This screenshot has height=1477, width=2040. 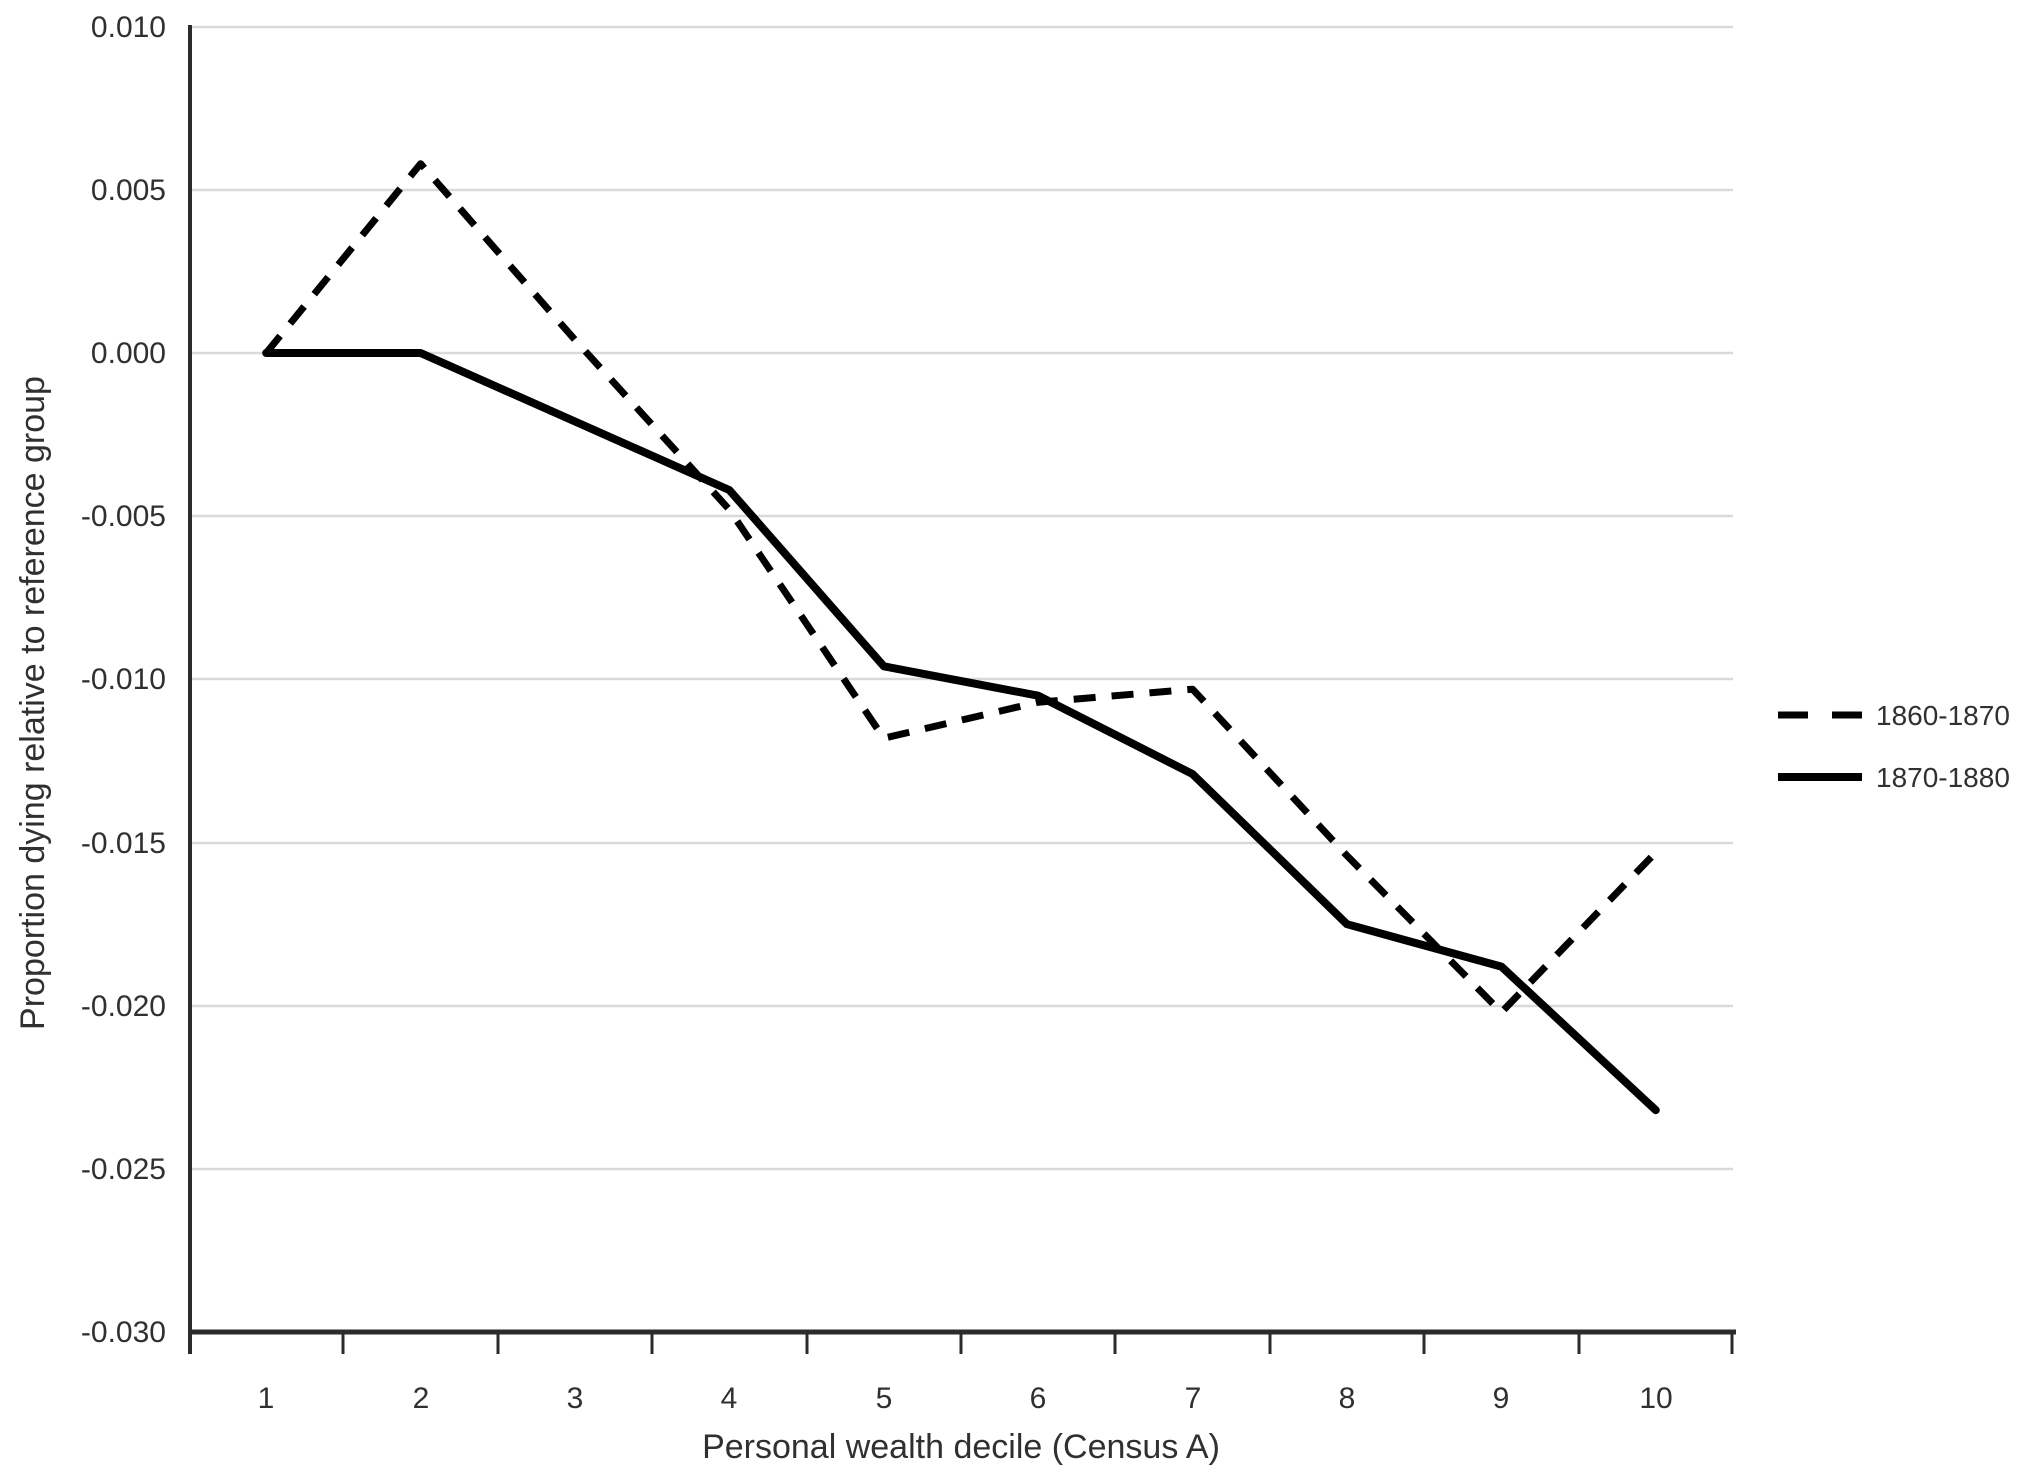 What do you see at coordinates (123, 516) in the screenshot?
I see `y-tick-label: -0.005` at bounding box center [123, 516].